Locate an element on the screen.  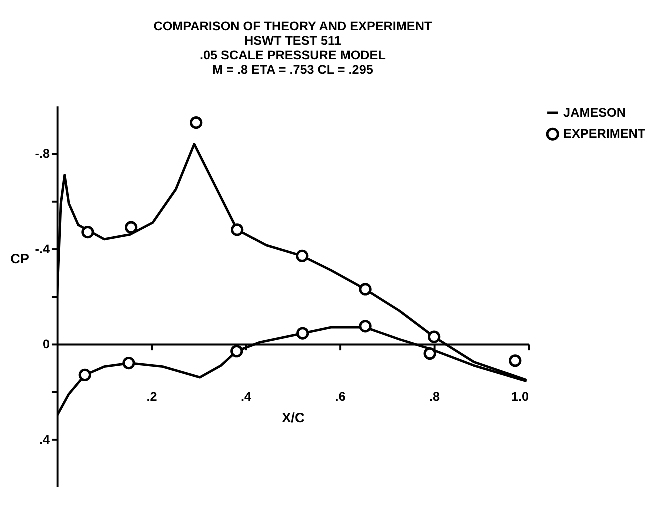
legend-label: JAMESON is located at coordinates (595, 113).